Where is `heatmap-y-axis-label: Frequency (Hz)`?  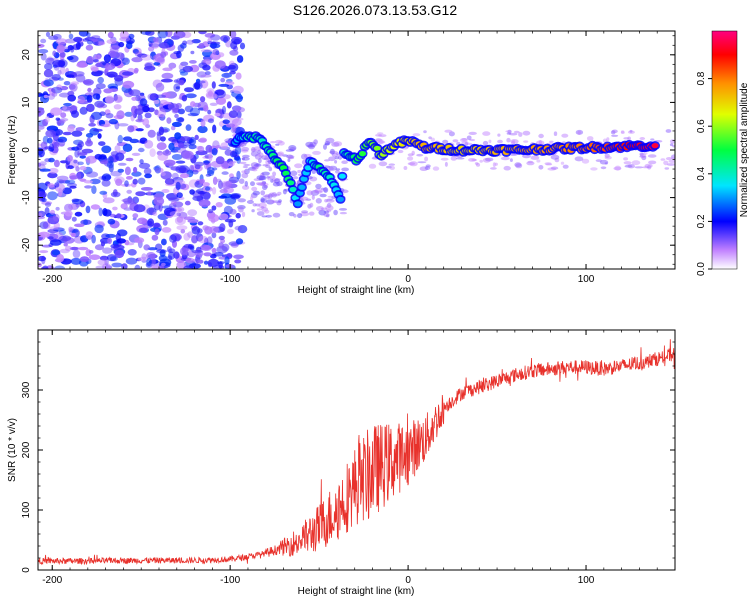 heatmap-y-axis-label: Frequency (Hz) is located at coordinates (12, 150).